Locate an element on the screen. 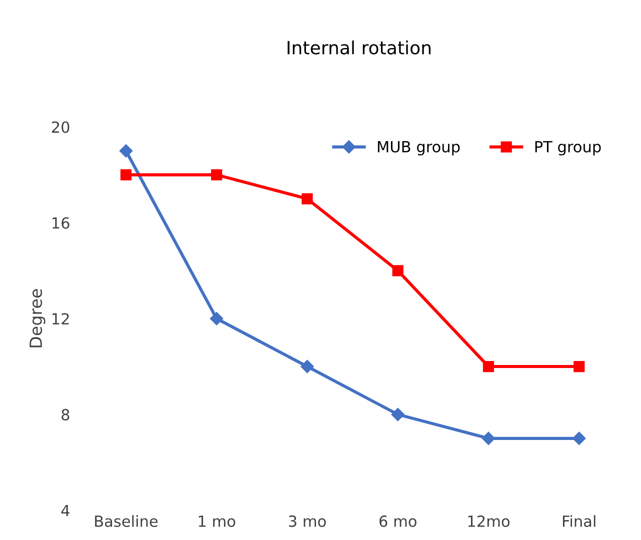  y-tick-label: 12 is located at coordinates (60, 318).